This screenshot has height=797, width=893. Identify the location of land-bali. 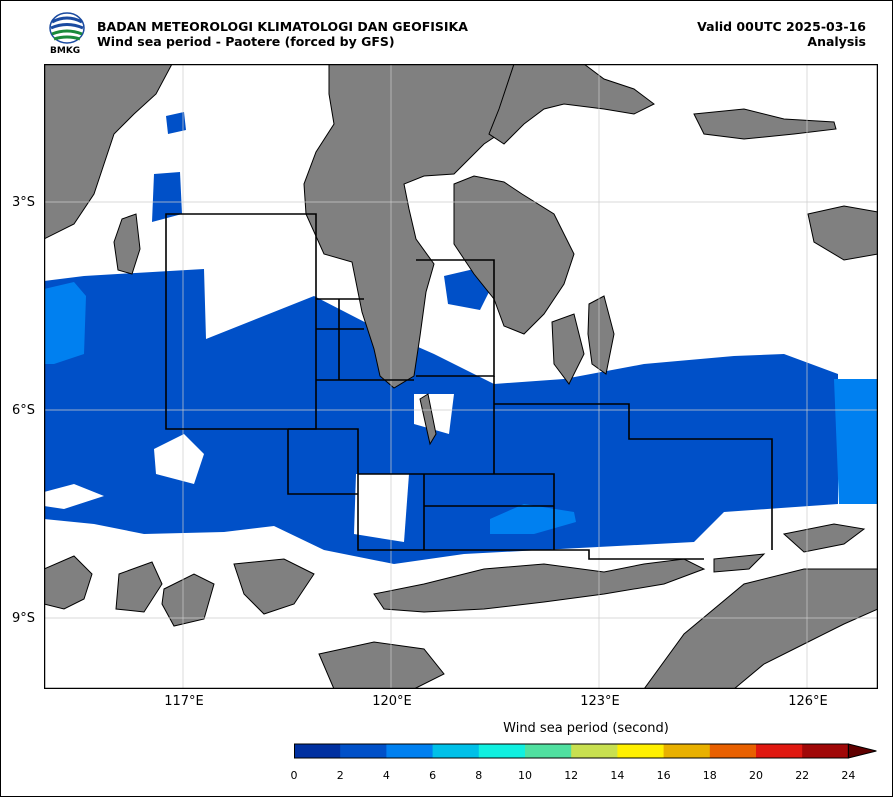
(139, 587).